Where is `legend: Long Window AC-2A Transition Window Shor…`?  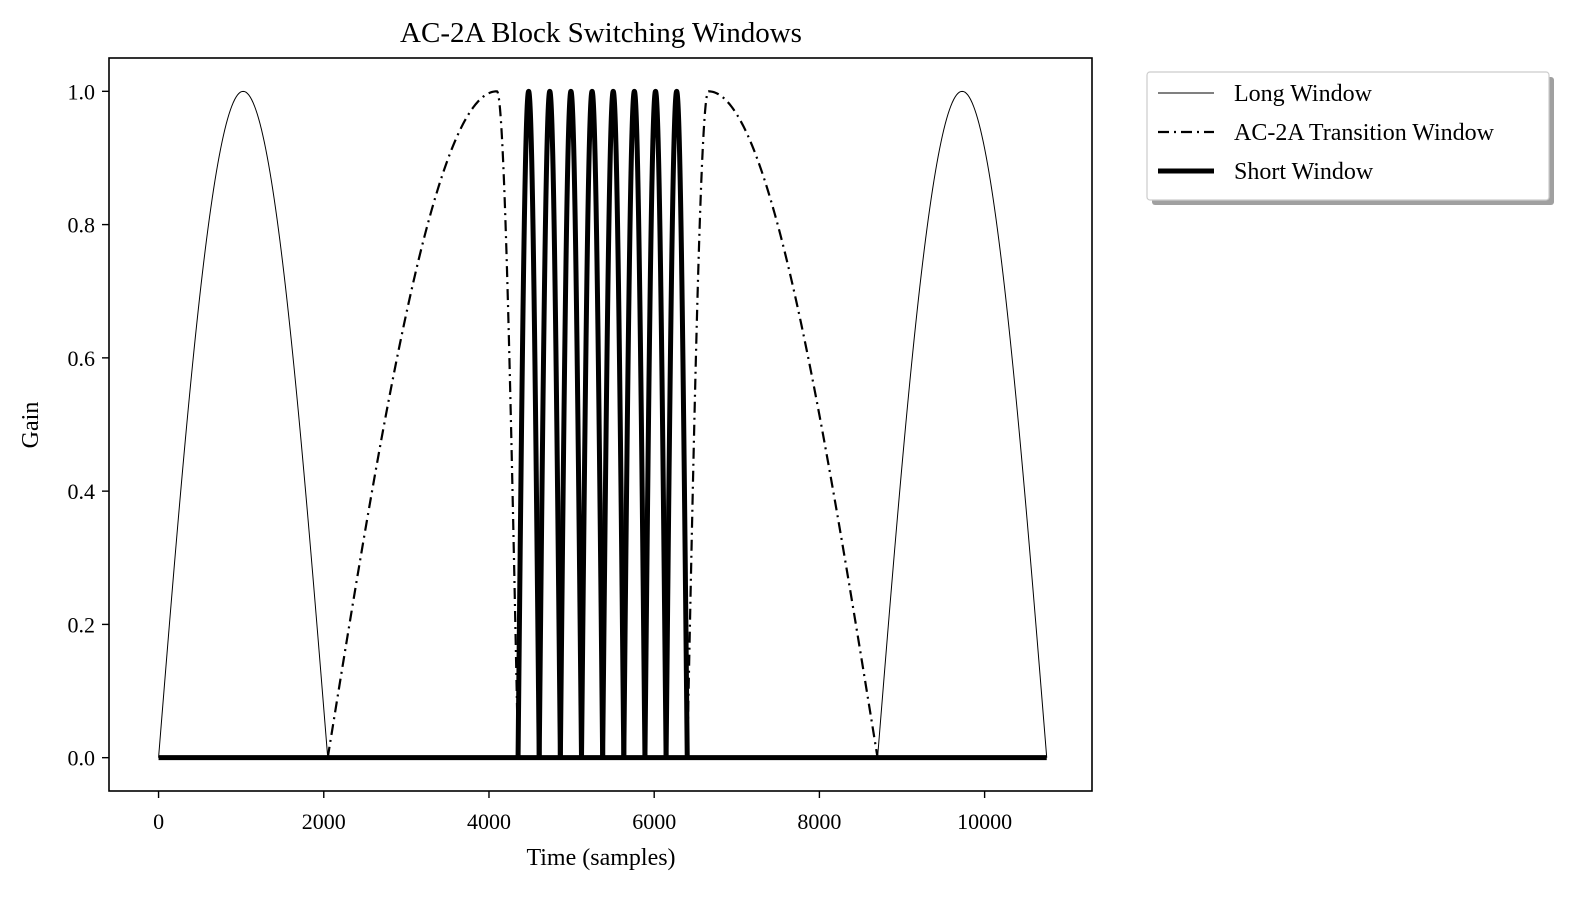
legend: Long Window AC-2A Transition Window Shor… is located at coordinates (1350, 138).